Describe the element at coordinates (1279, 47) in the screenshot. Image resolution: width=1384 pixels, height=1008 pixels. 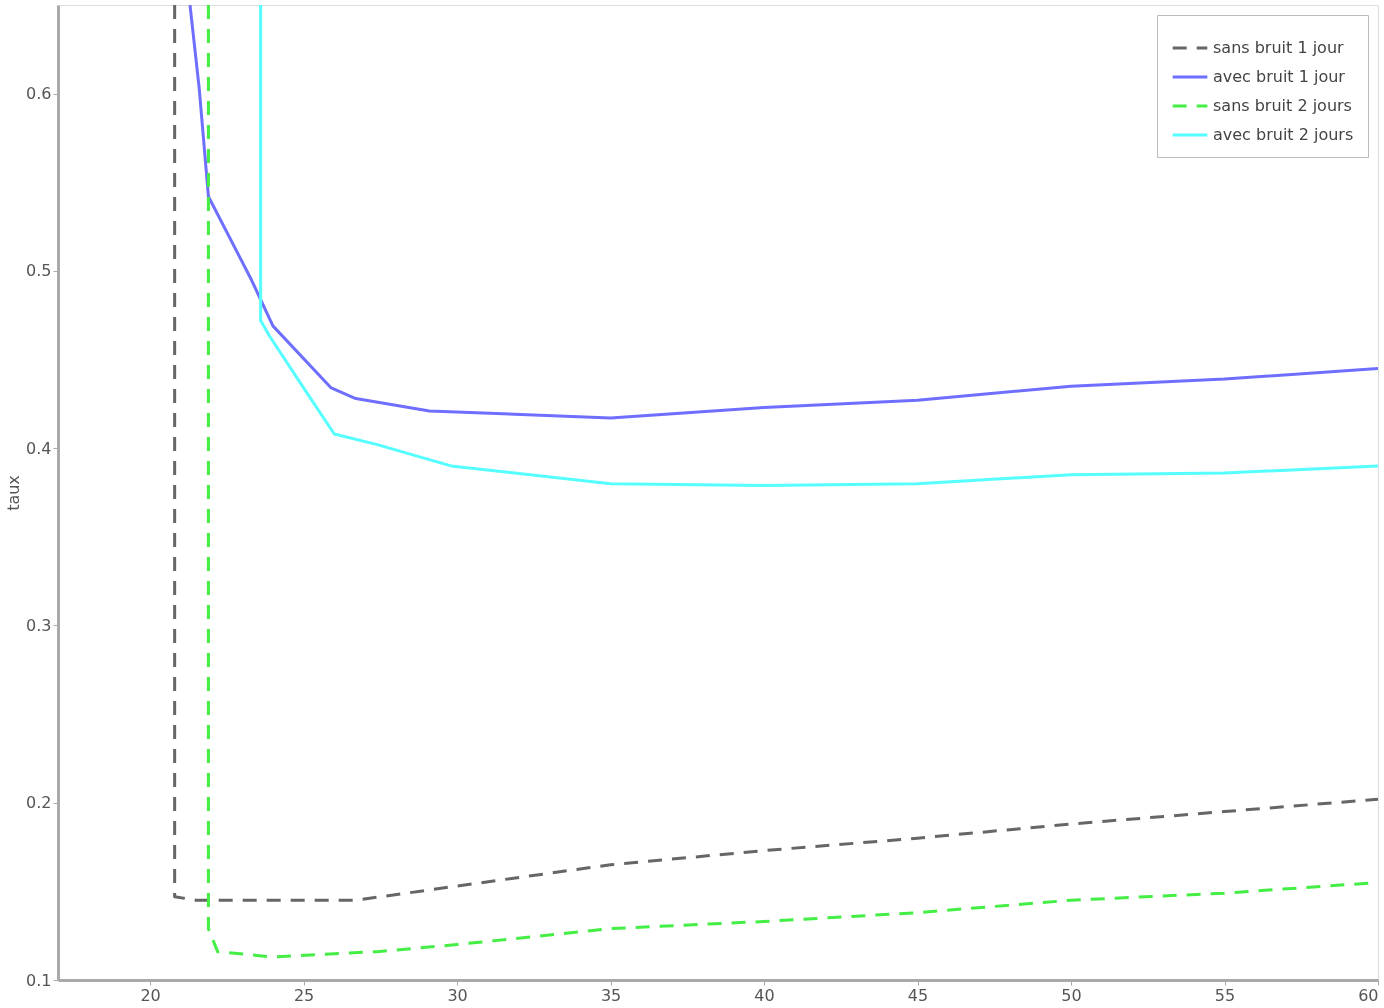
I see `legend-label: sans bruit 1 jour` at that location.